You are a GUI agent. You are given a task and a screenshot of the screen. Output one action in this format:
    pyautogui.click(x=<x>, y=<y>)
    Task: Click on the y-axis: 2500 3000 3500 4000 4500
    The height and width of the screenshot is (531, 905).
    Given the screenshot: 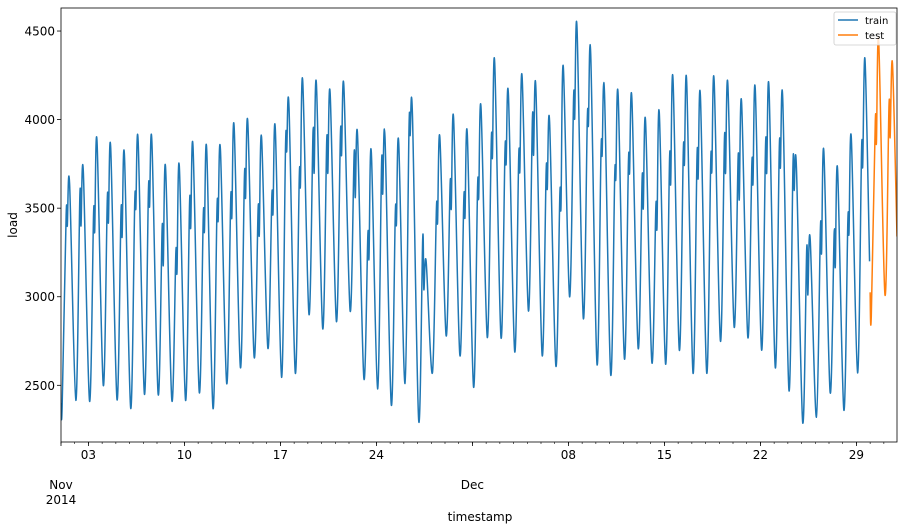 What is the action you would take?
    pyautogui.click(x=42, y=209)
    